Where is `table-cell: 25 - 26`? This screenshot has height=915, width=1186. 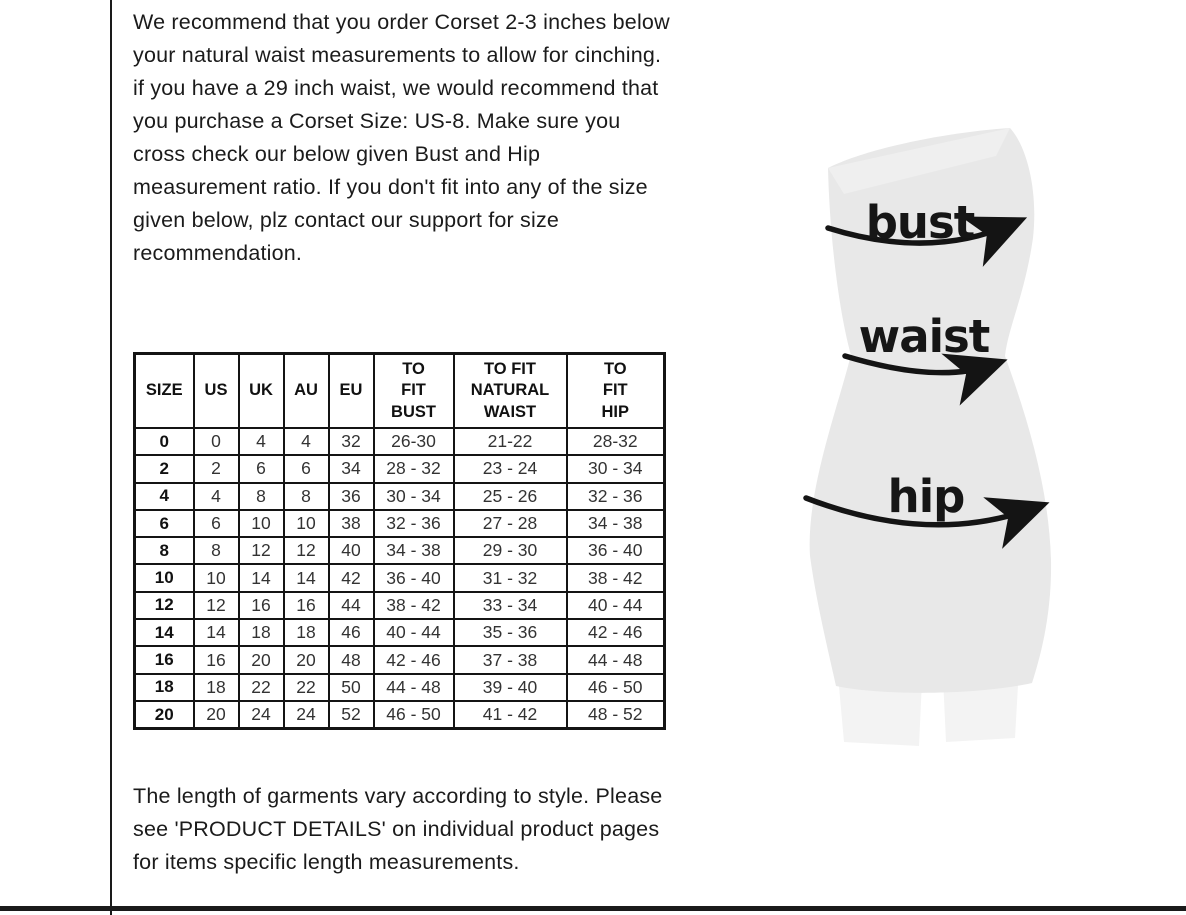
table-cell: 25 - 26 is located at coordinates (510, 496).